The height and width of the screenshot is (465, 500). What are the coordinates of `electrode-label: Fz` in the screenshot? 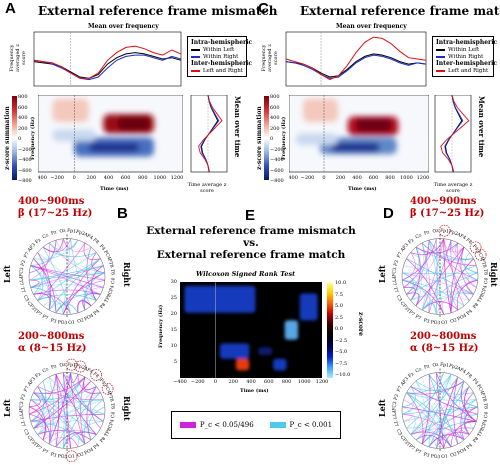 It's located at (411, 241).